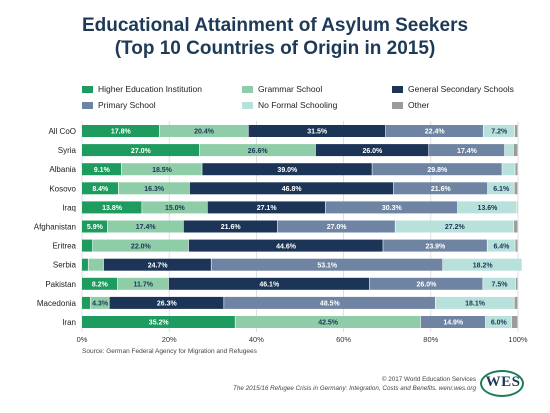 The width and height of the screenshot is (550, 413). What do you see at coordinates (142, 89) in the screenshot?
I see `legend-item: Higher Education Institution` at bounding box center [142, 89].